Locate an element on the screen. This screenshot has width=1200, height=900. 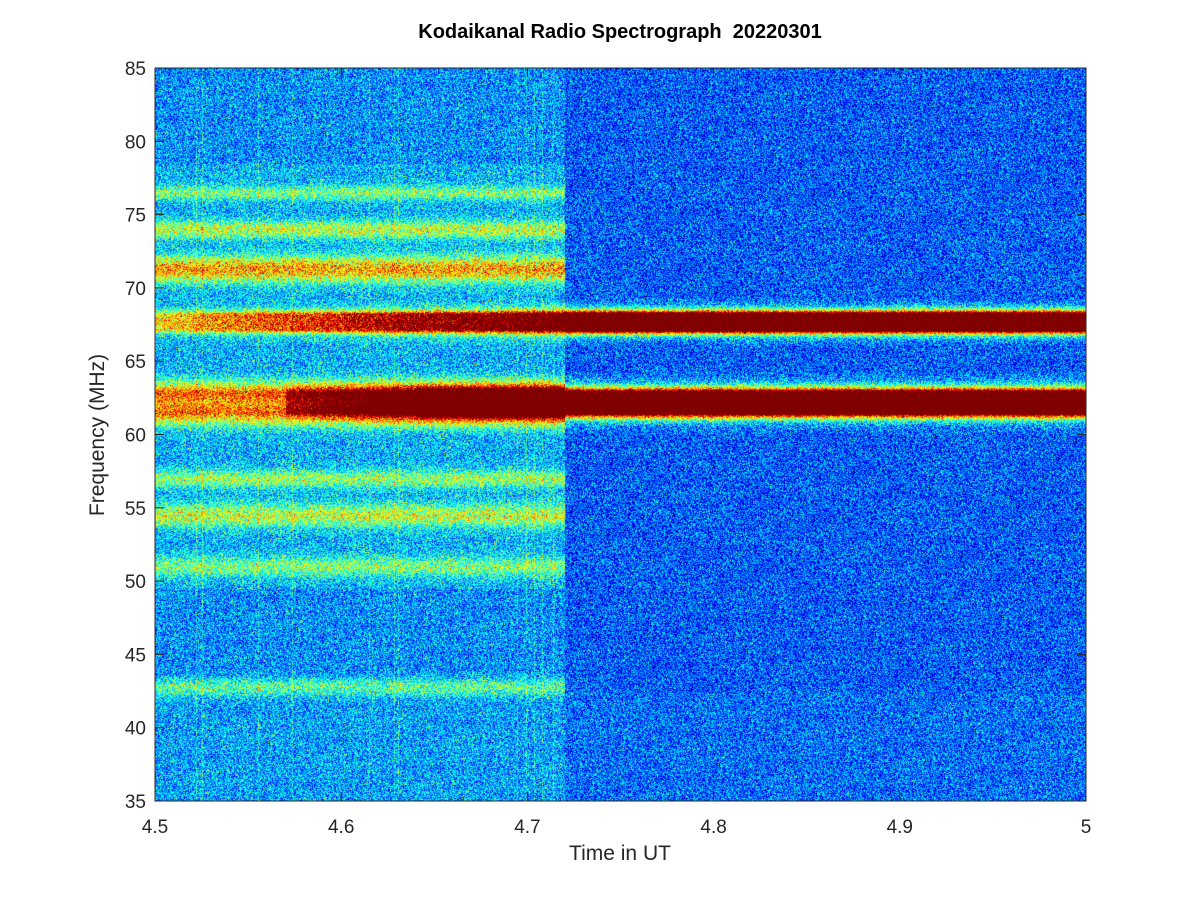
x-tick-label: 5 is located at coordinates (1086, 827).